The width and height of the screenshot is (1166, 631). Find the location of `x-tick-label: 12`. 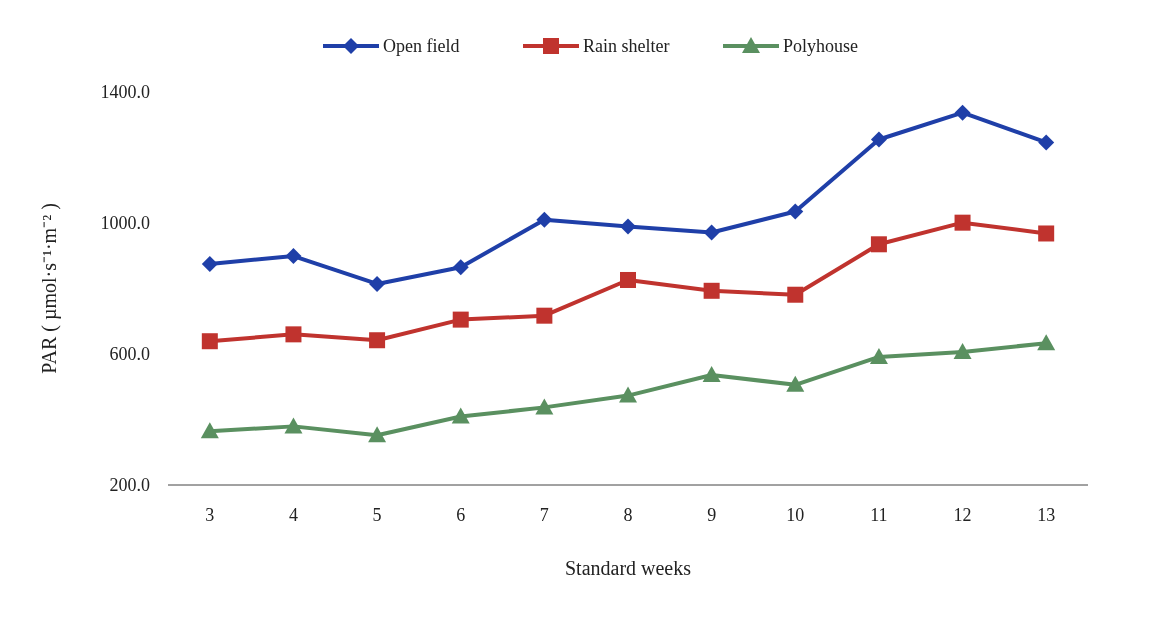

x-tick-label: 12 is located at coordinates (962, 515).